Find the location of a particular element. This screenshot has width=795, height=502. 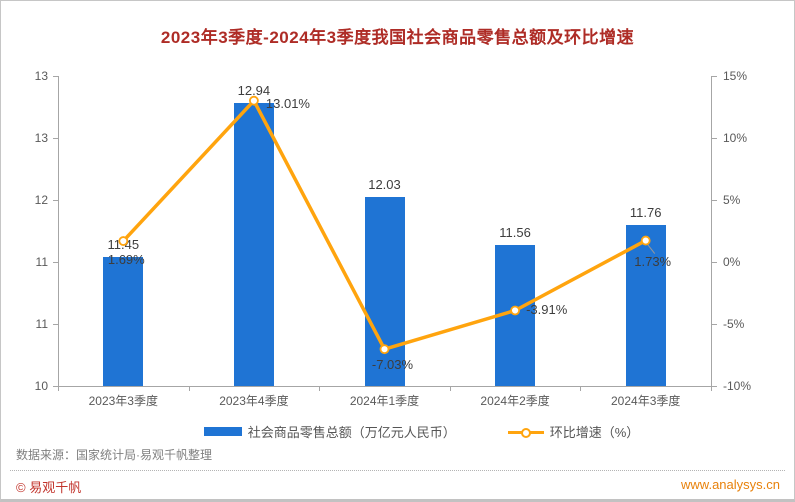

legend-label-bar: 社会商品零售总额（万亿元人民币） is located at coordinates (351, 432).